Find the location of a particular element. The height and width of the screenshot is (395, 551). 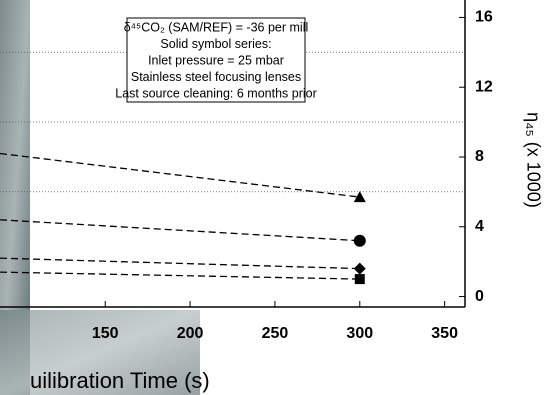

x-tick-label: 350 is located at coordinates (444, 333).